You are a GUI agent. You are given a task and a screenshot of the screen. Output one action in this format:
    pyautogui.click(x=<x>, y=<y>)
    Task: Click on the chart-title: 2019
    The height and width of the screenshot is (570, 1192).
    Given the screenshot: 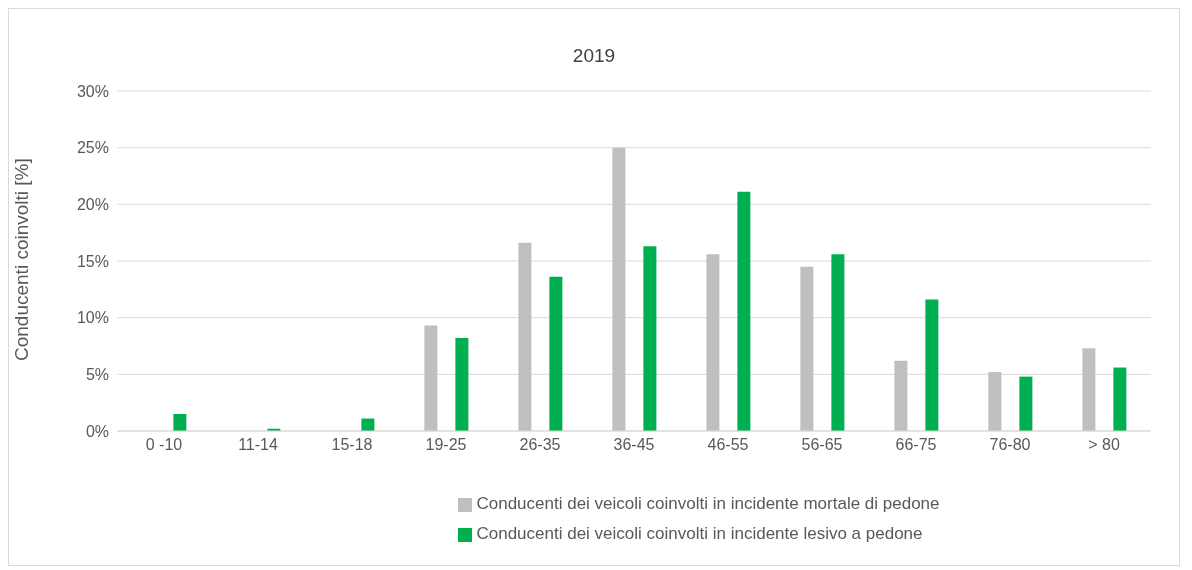 What is the action you would take?
    pyautogui.click(x=594, y=56)
    